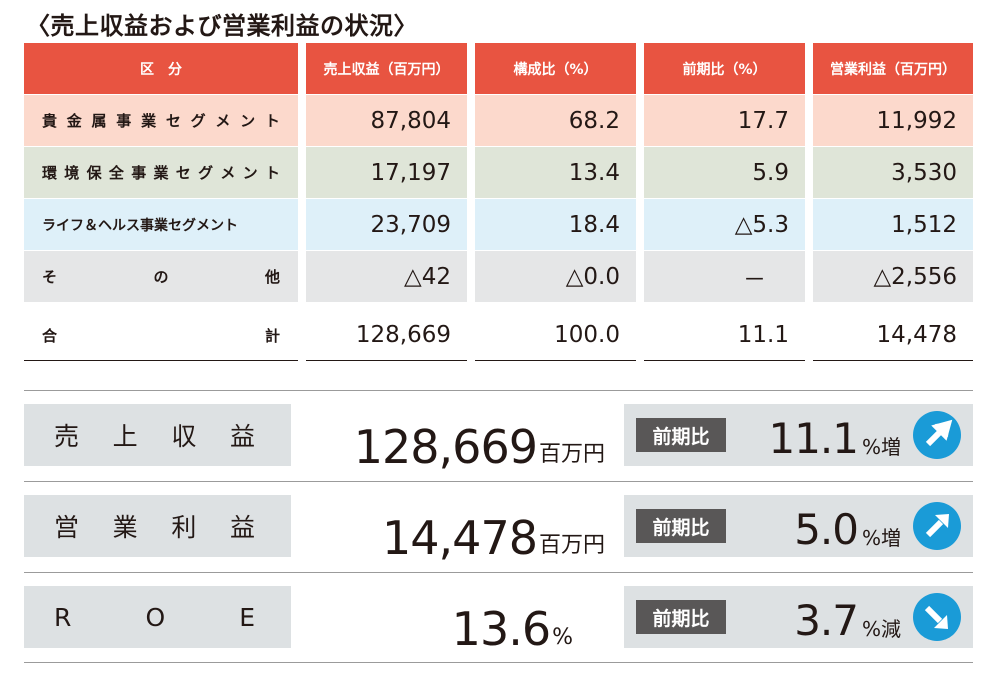  I want to click on summary-value: 128,669 百万円, so click(479, 435).